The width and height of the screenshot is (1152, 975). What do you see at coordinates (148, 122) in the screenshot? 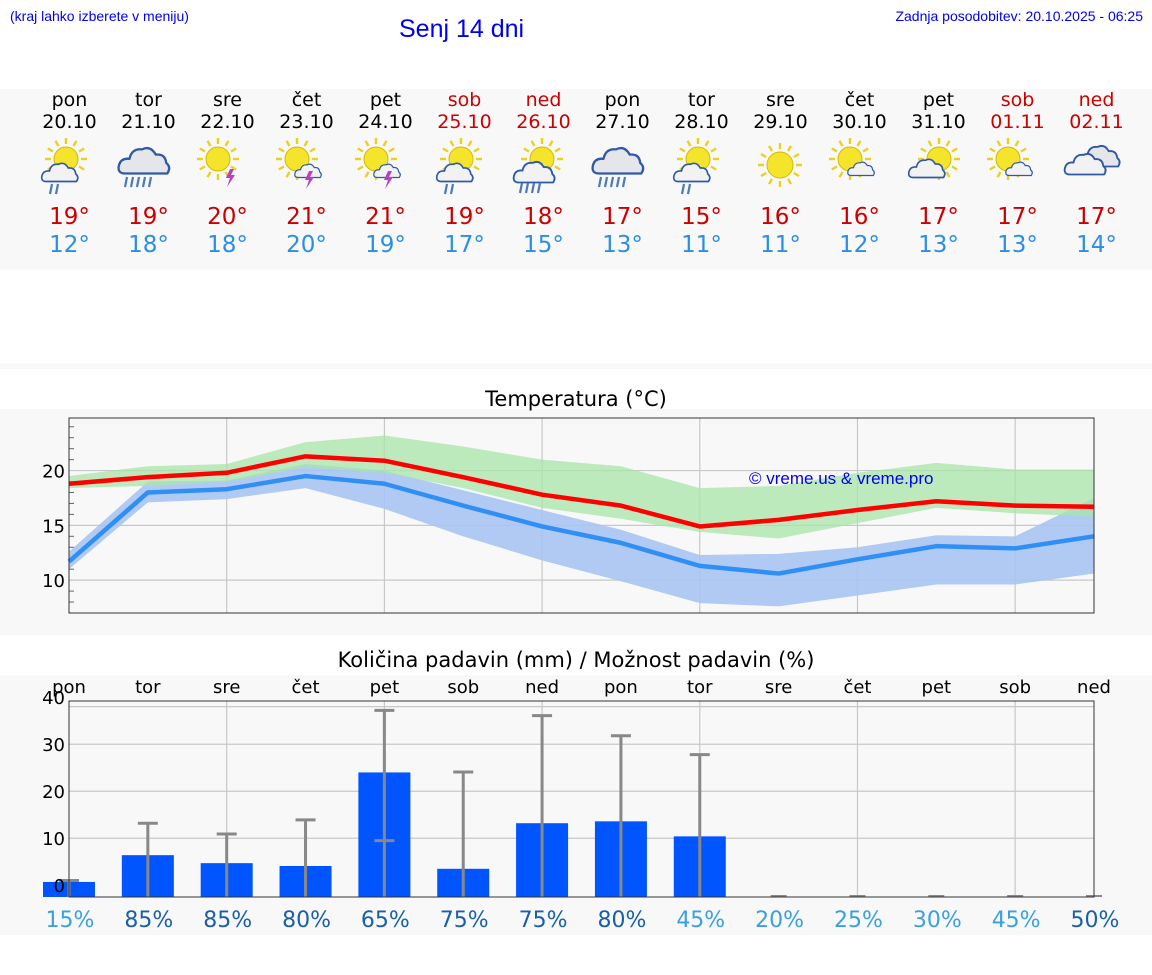
I see `day-date: 21.10` at bounding box center [148, 122].